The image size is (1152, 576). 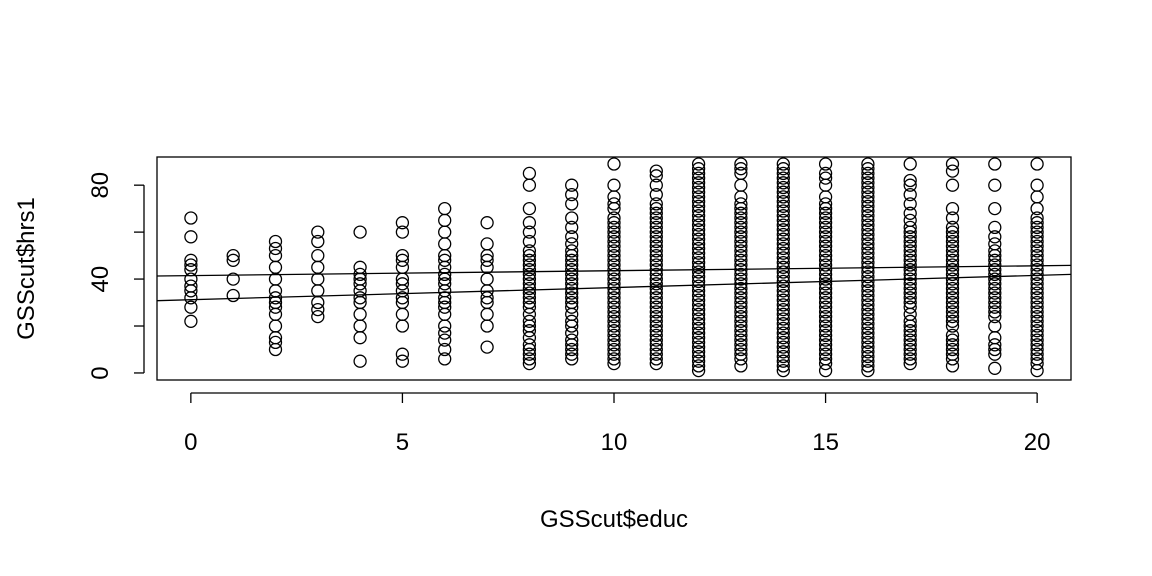 I want to click on y-axis-title: GSScut$hrs1, so click(x=26, y=268).